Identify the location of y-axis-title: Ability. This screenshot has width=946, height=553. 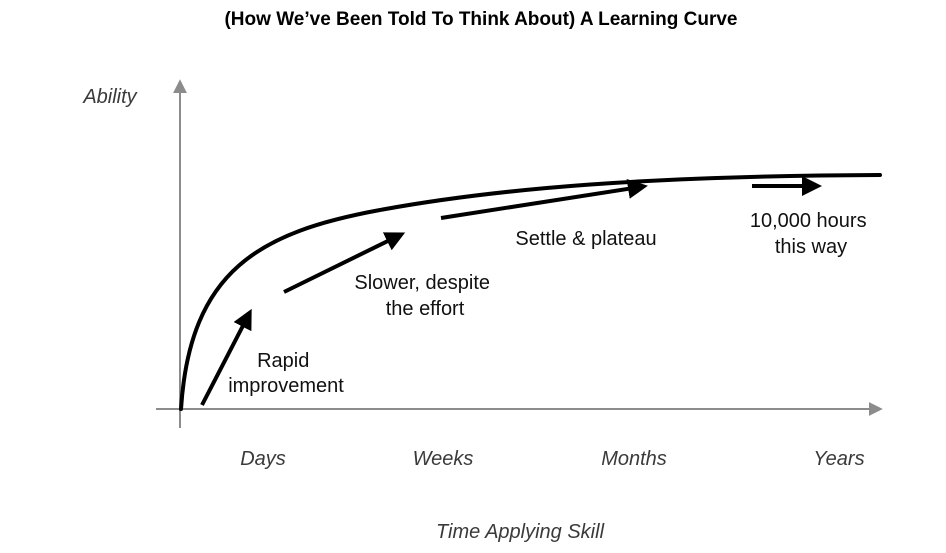
(109, 97).